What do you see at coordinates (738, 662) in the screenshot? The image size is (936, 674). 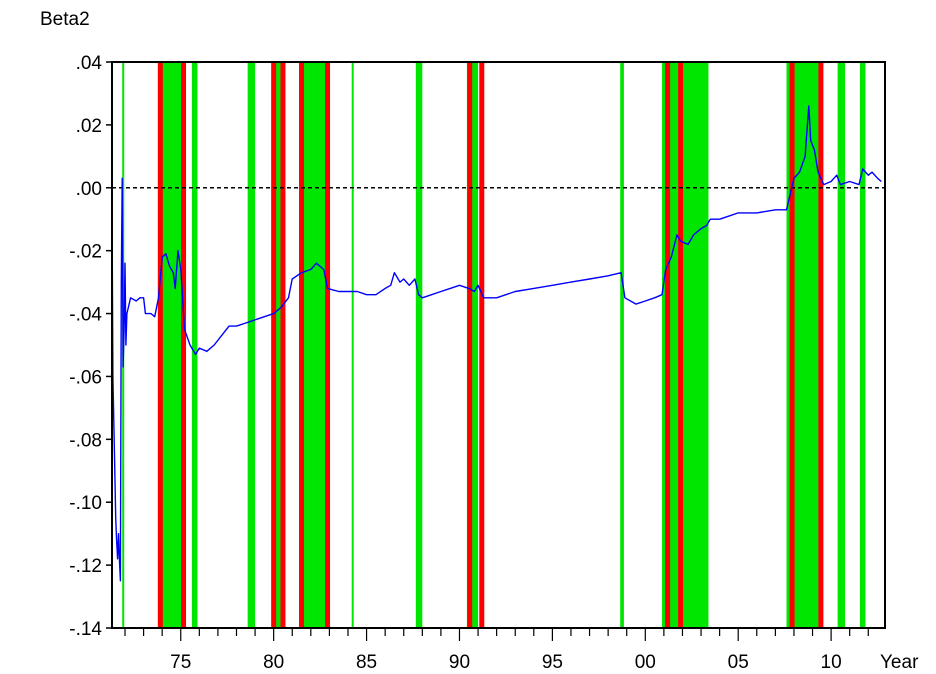 I see `x-tick-label-6: 05` at bounding box center [738, 662].